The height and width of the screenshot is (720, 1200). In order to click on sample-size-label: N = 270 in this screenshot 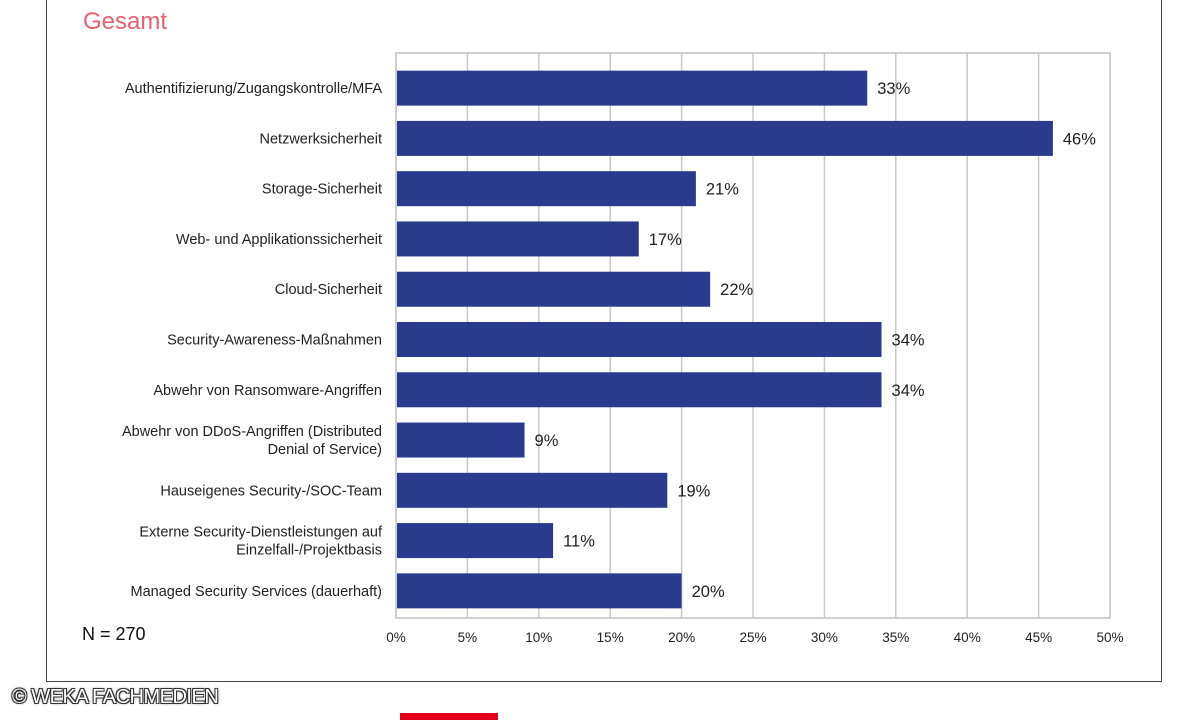, I will do `click(114, 634)`.